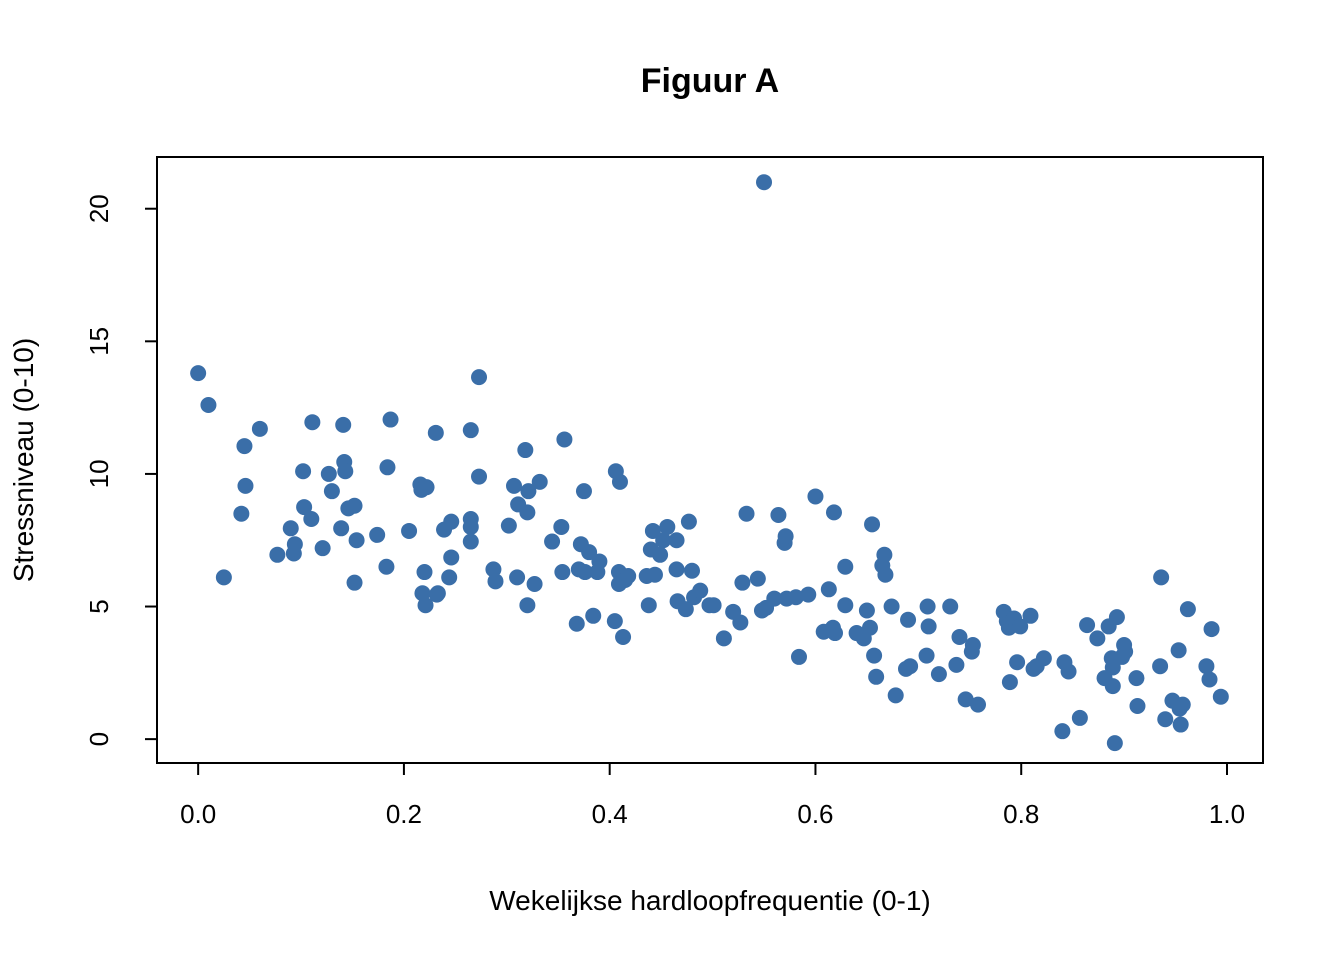 This screenshot has width=1344, height=960. What do you see at coordinates (610, 814) in the screenshot?
I see `x-tick-label: 0.4` at bounding box center [610, 814].